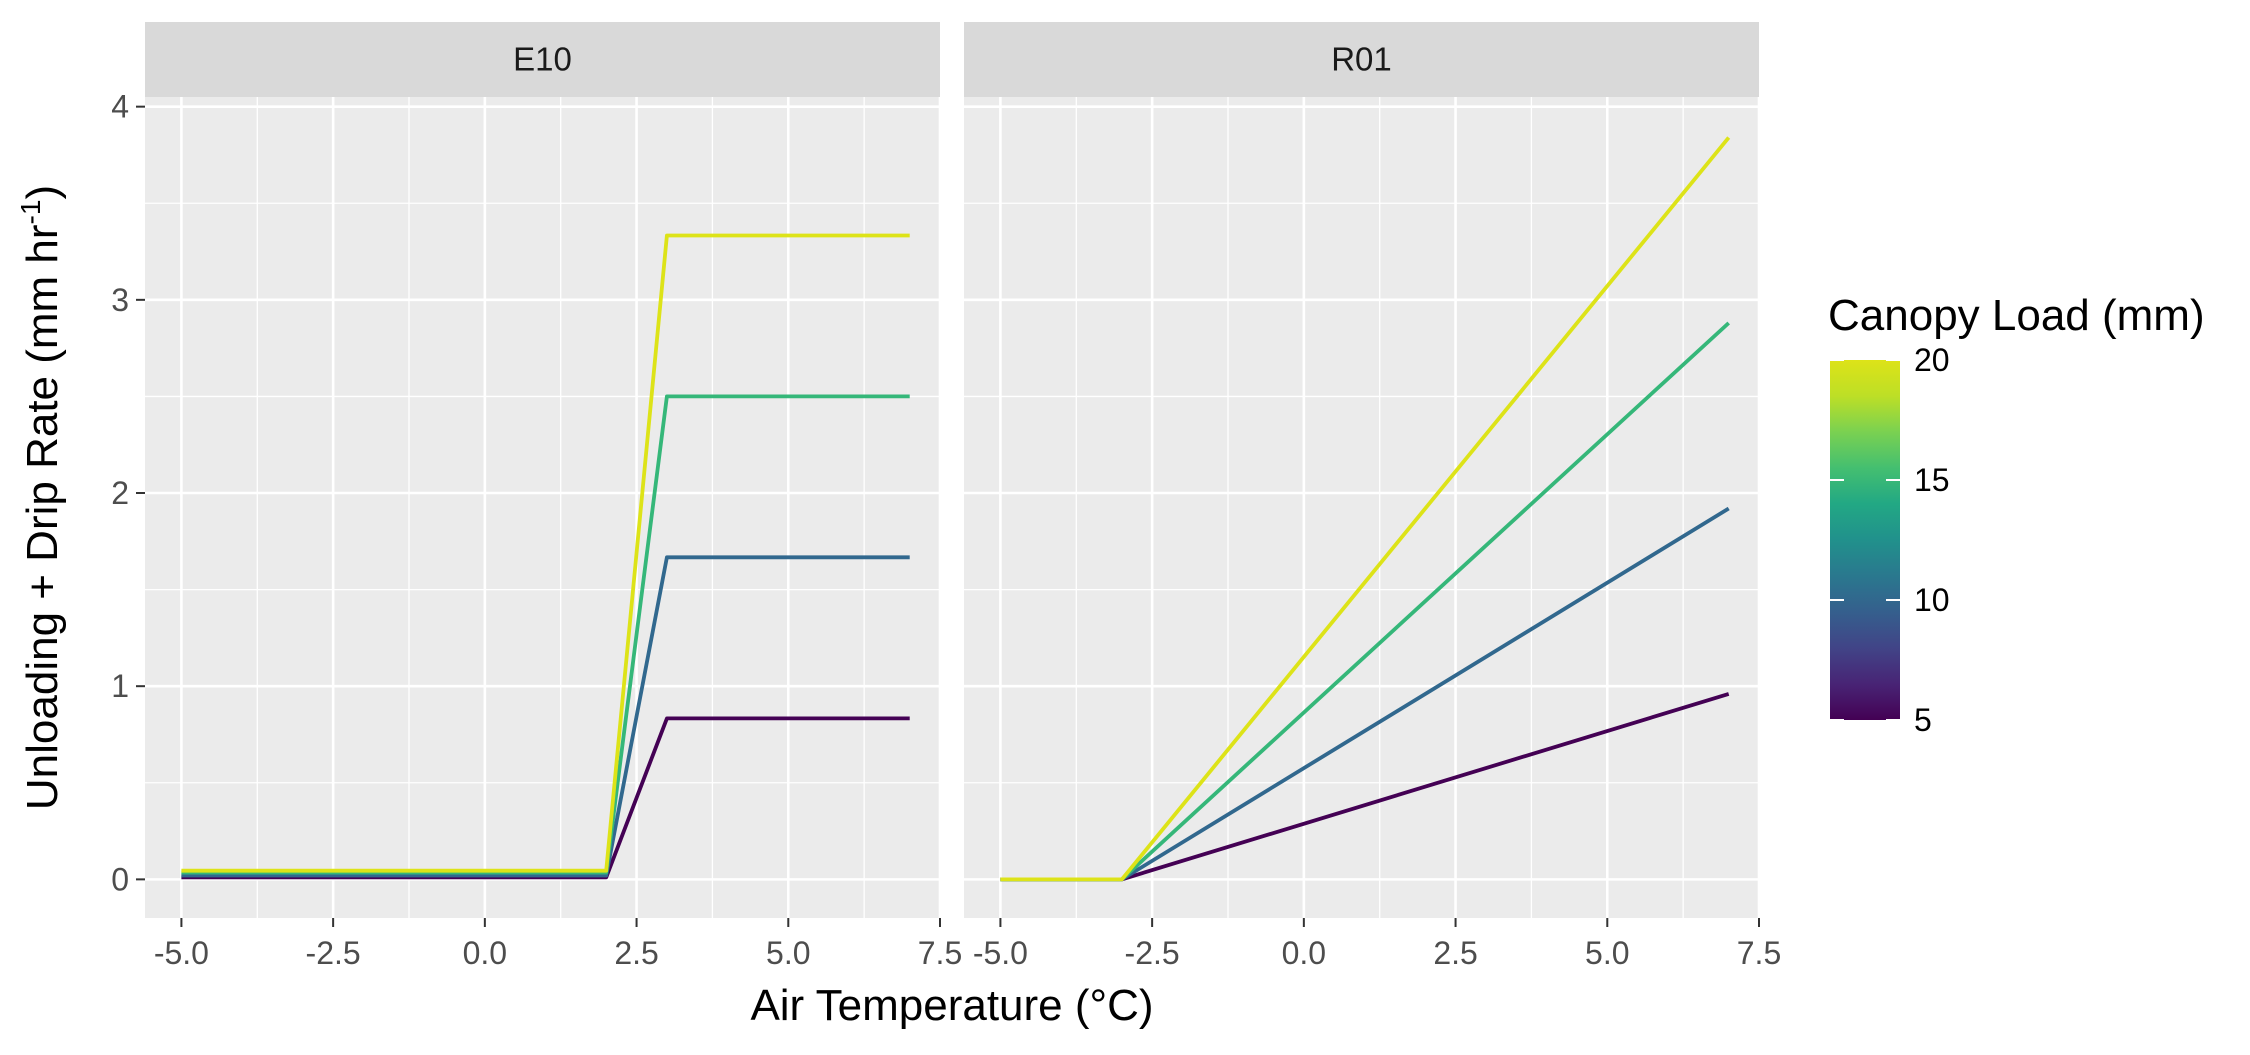  I want to click on y-tick-label: 0, so click(120, 879).